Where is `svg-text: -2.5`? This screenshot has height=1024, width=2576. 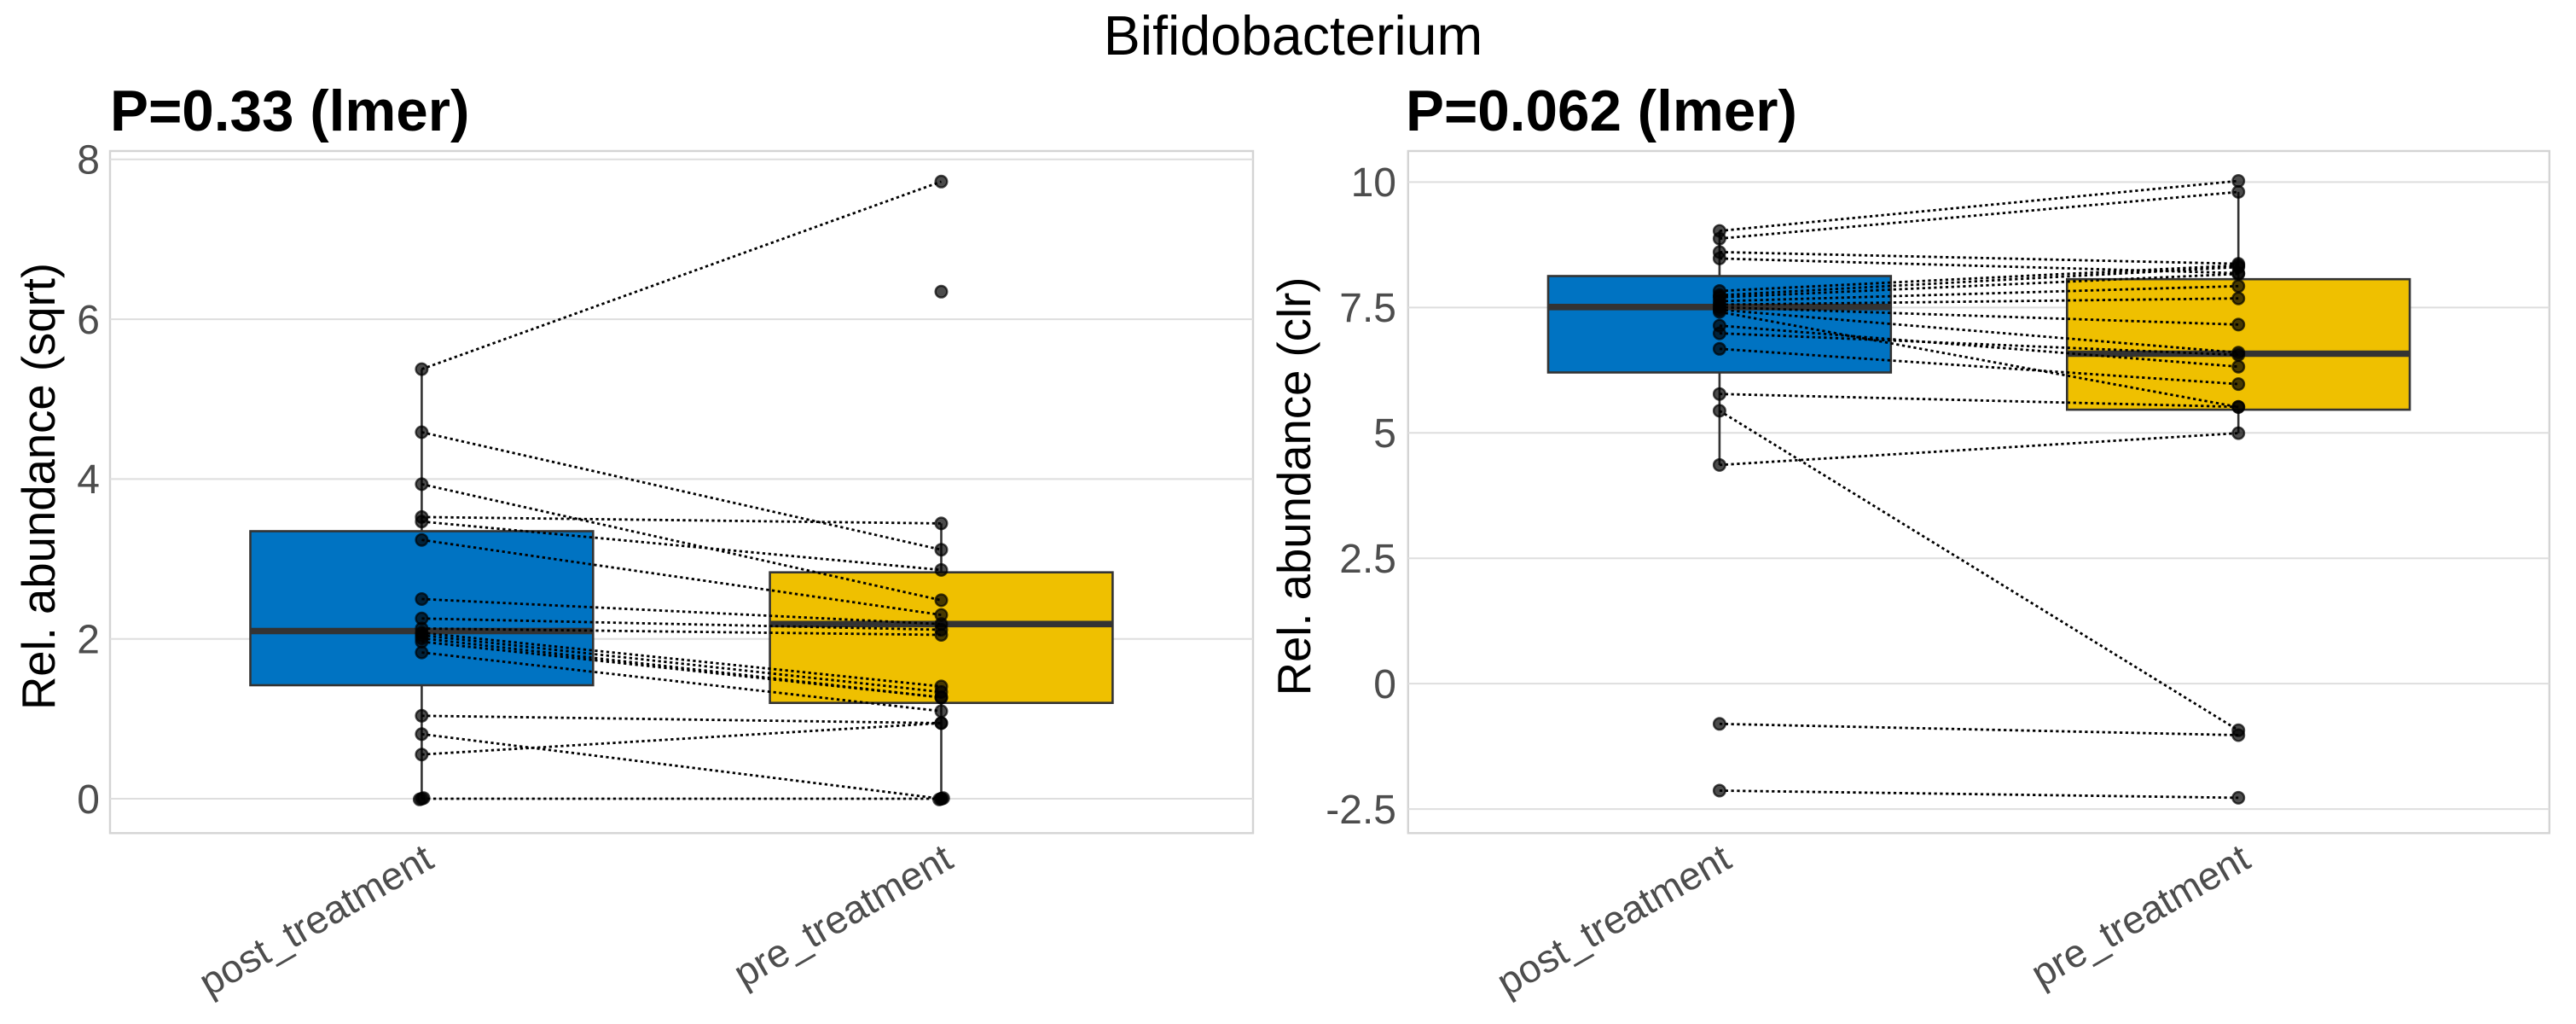
svg-text: -2.5 is located at coordinates (1361, 810).